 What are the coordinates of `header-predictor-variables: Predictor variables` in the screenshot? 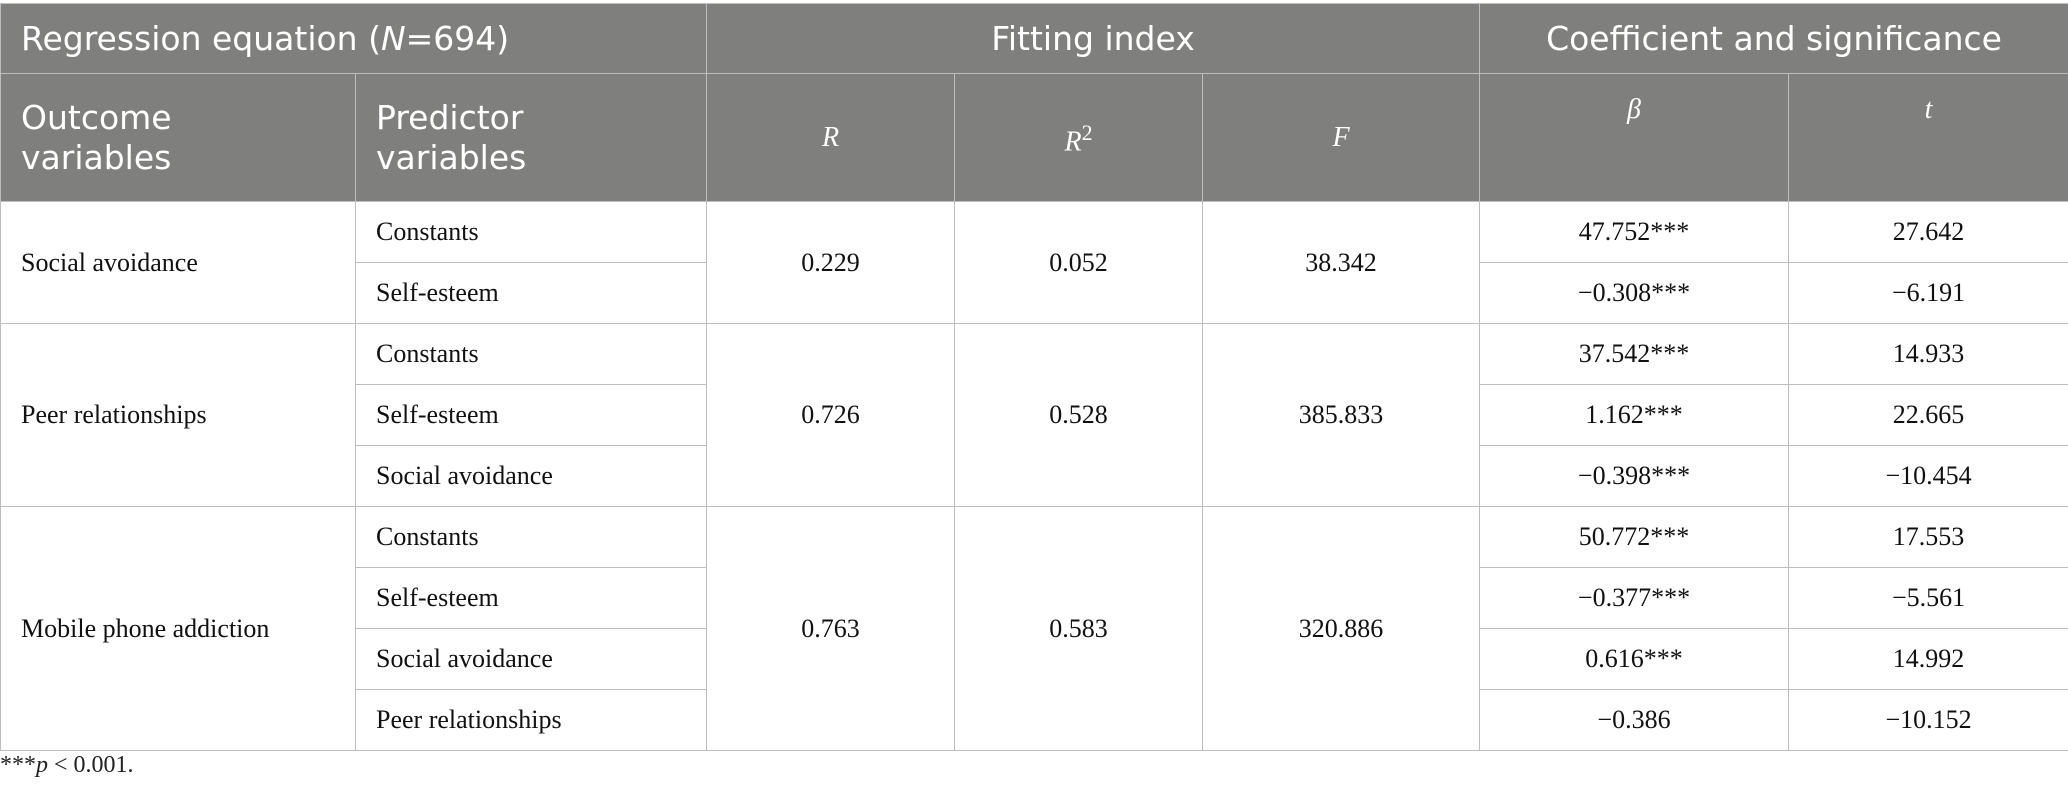 It's located at (531, 137).